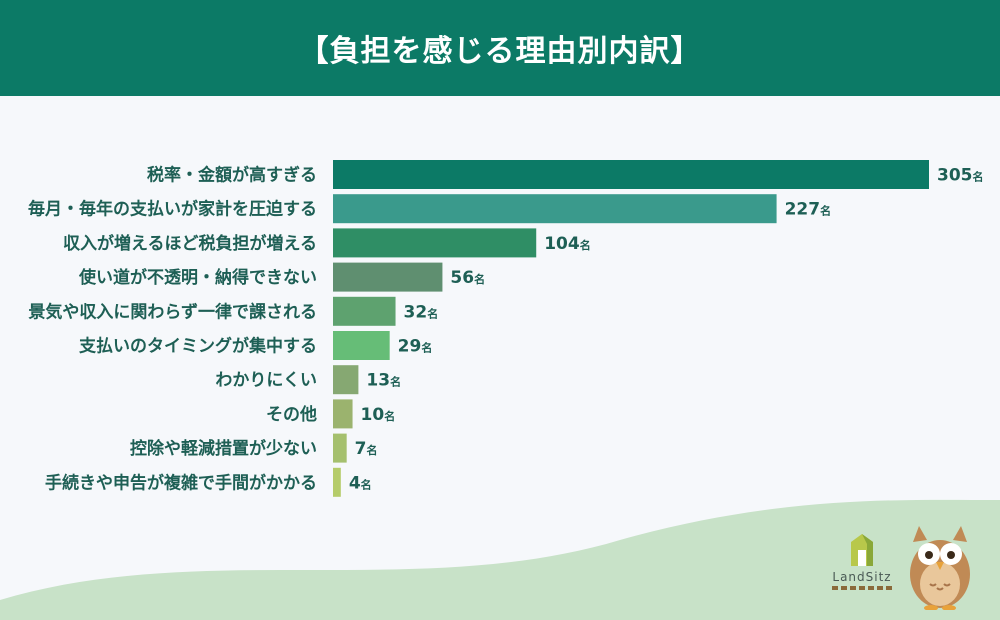 The image size is (1000, 620). What do you see at coordinates (940, 568) in the screenshot?
I see `owl-mascot-icon` at bounding box center [940, 568].